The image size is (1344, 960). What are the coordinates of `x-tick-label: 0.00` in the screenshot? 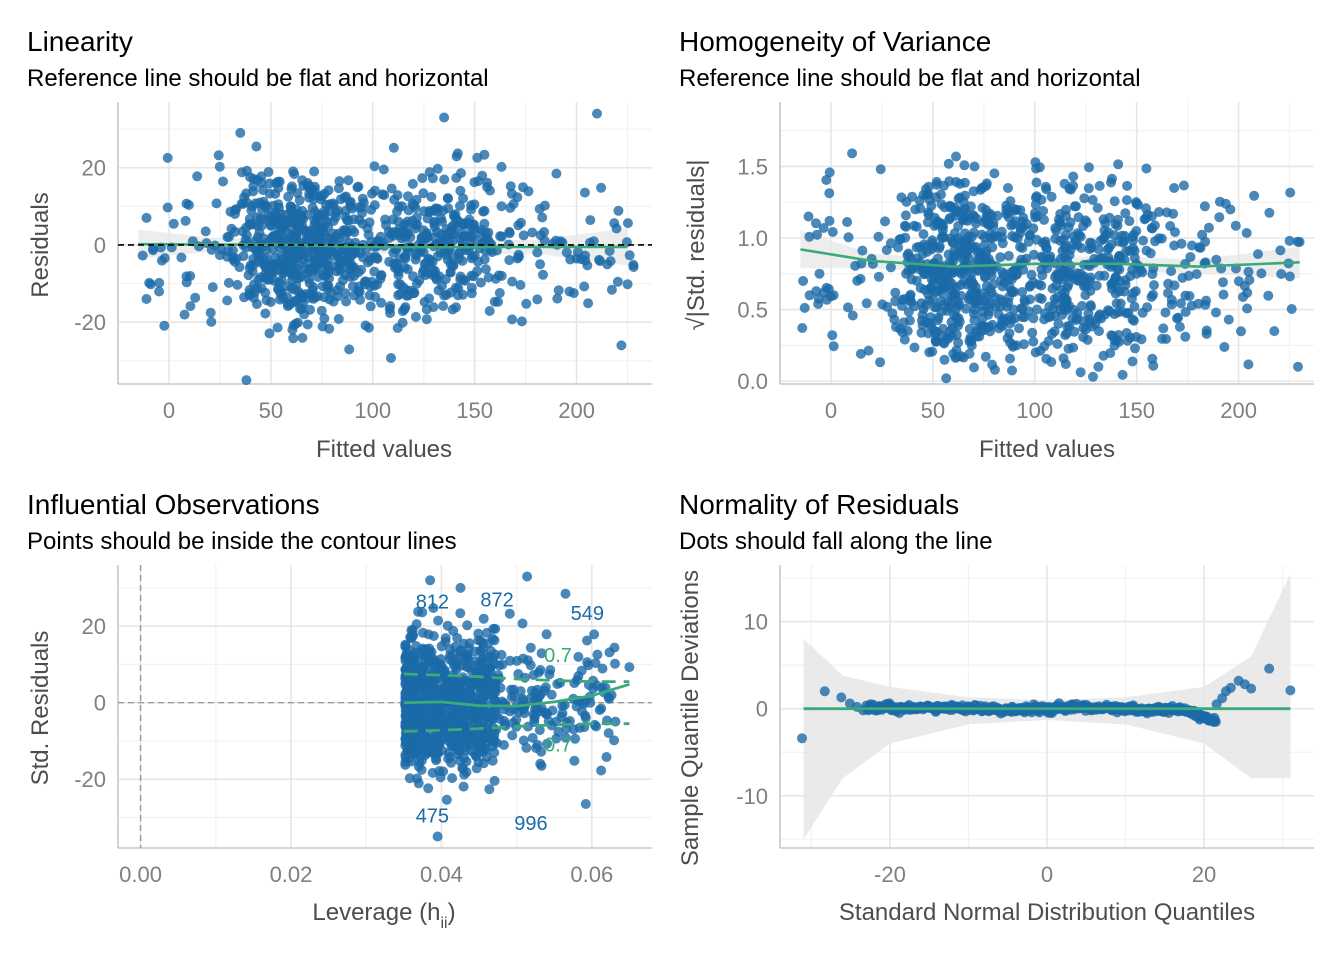 It's located at (140, 874).